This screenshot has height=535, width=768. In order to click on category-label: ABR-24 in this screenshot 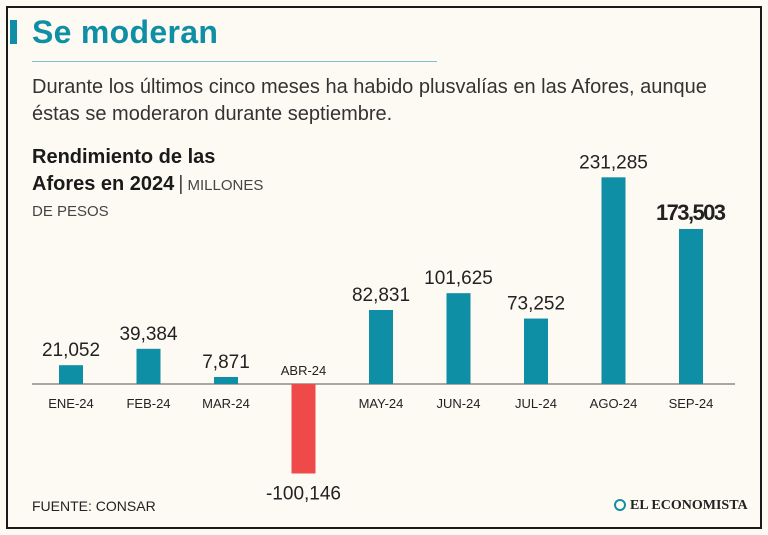, I will do `click(304, 370)`.